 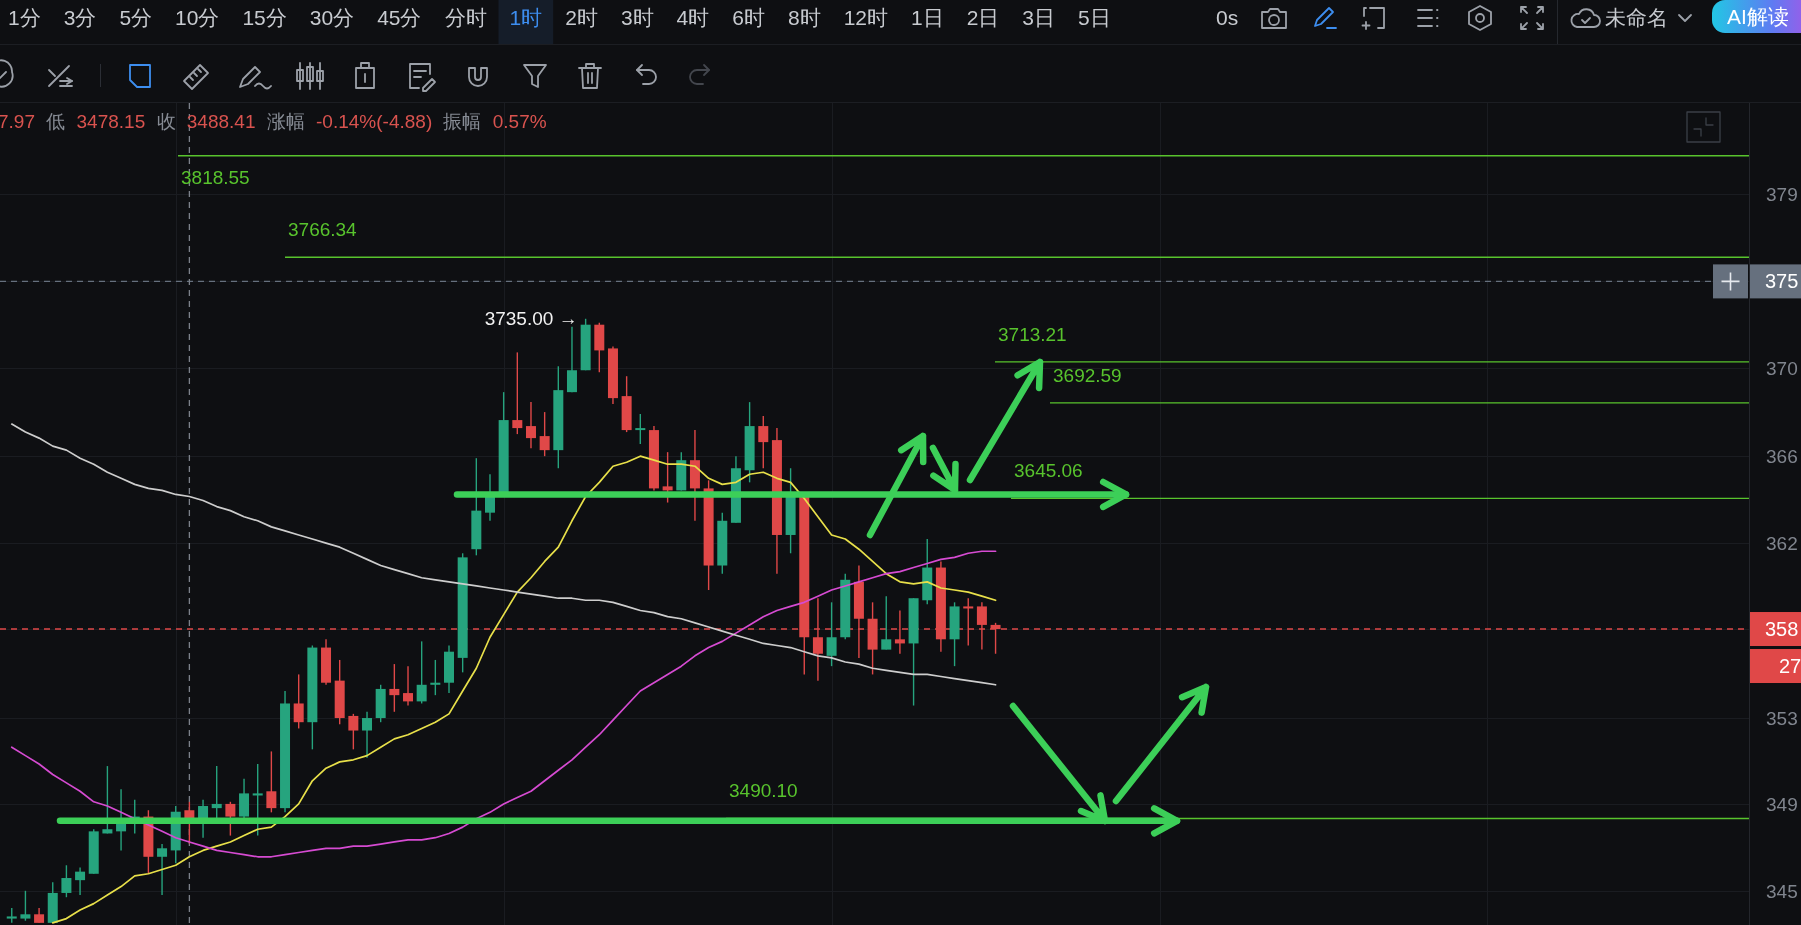 What do you see at coordinates (1094, 17) in the screenshot?
I see `text: 5日` at bounding box center [1094, 17].